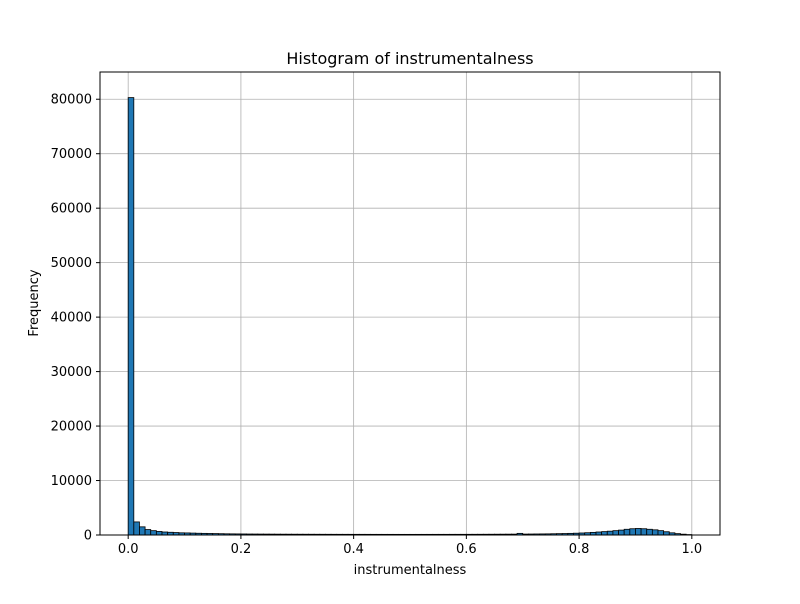 This screenshot has width=800, height=604. Describe the element at coordinates (71, 427) in the screenshot. I see `y-tick-label: 20000` at that location.